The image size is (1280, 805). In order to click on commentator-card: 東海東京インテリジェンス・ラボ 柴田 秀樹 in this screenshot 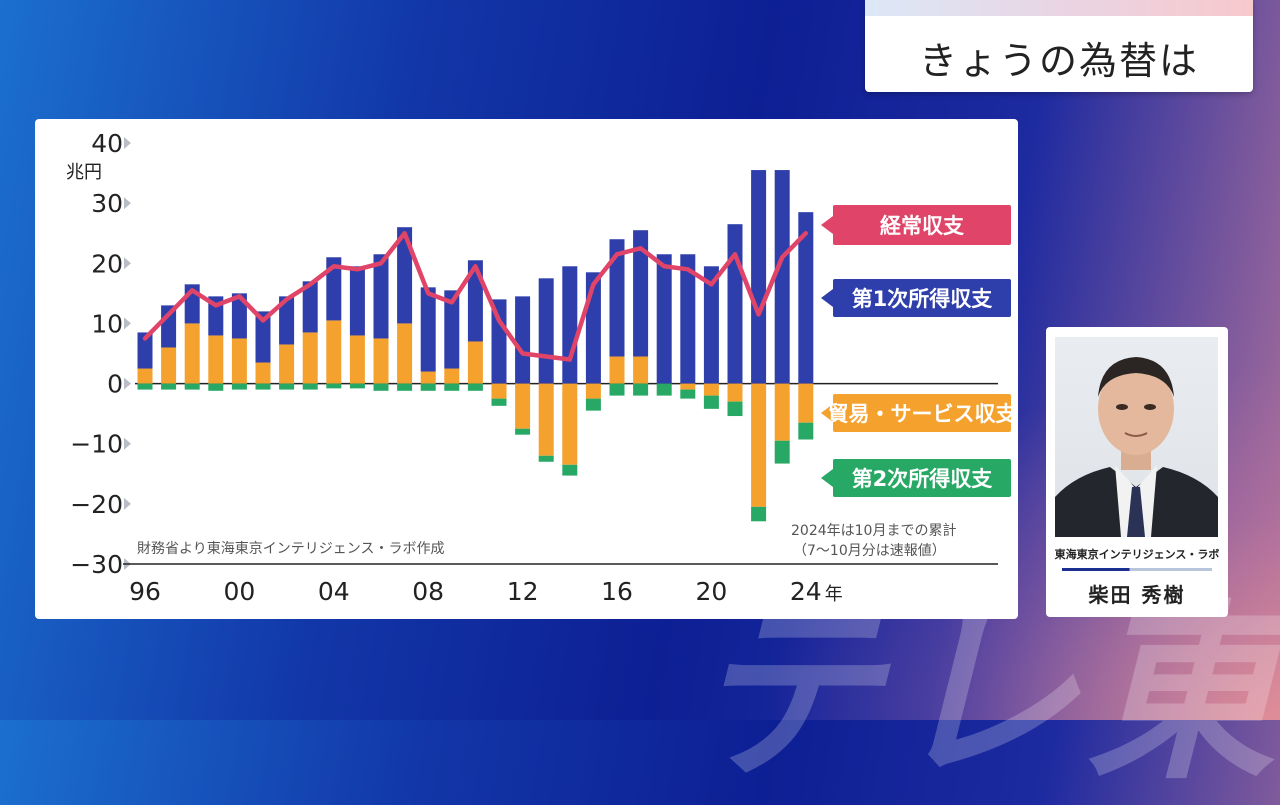, I will do `click(1137, 472)`.